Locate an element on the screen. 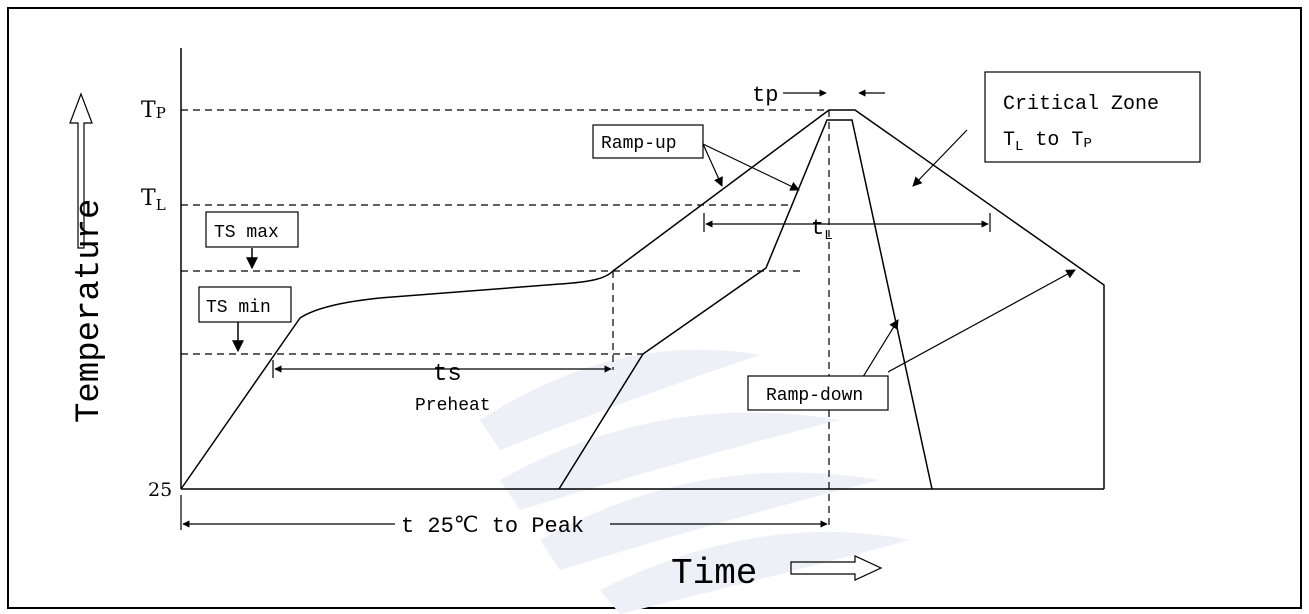 This screenshot has height=614, width=1309. tl-label: tL is located at coordinates (822, 230).